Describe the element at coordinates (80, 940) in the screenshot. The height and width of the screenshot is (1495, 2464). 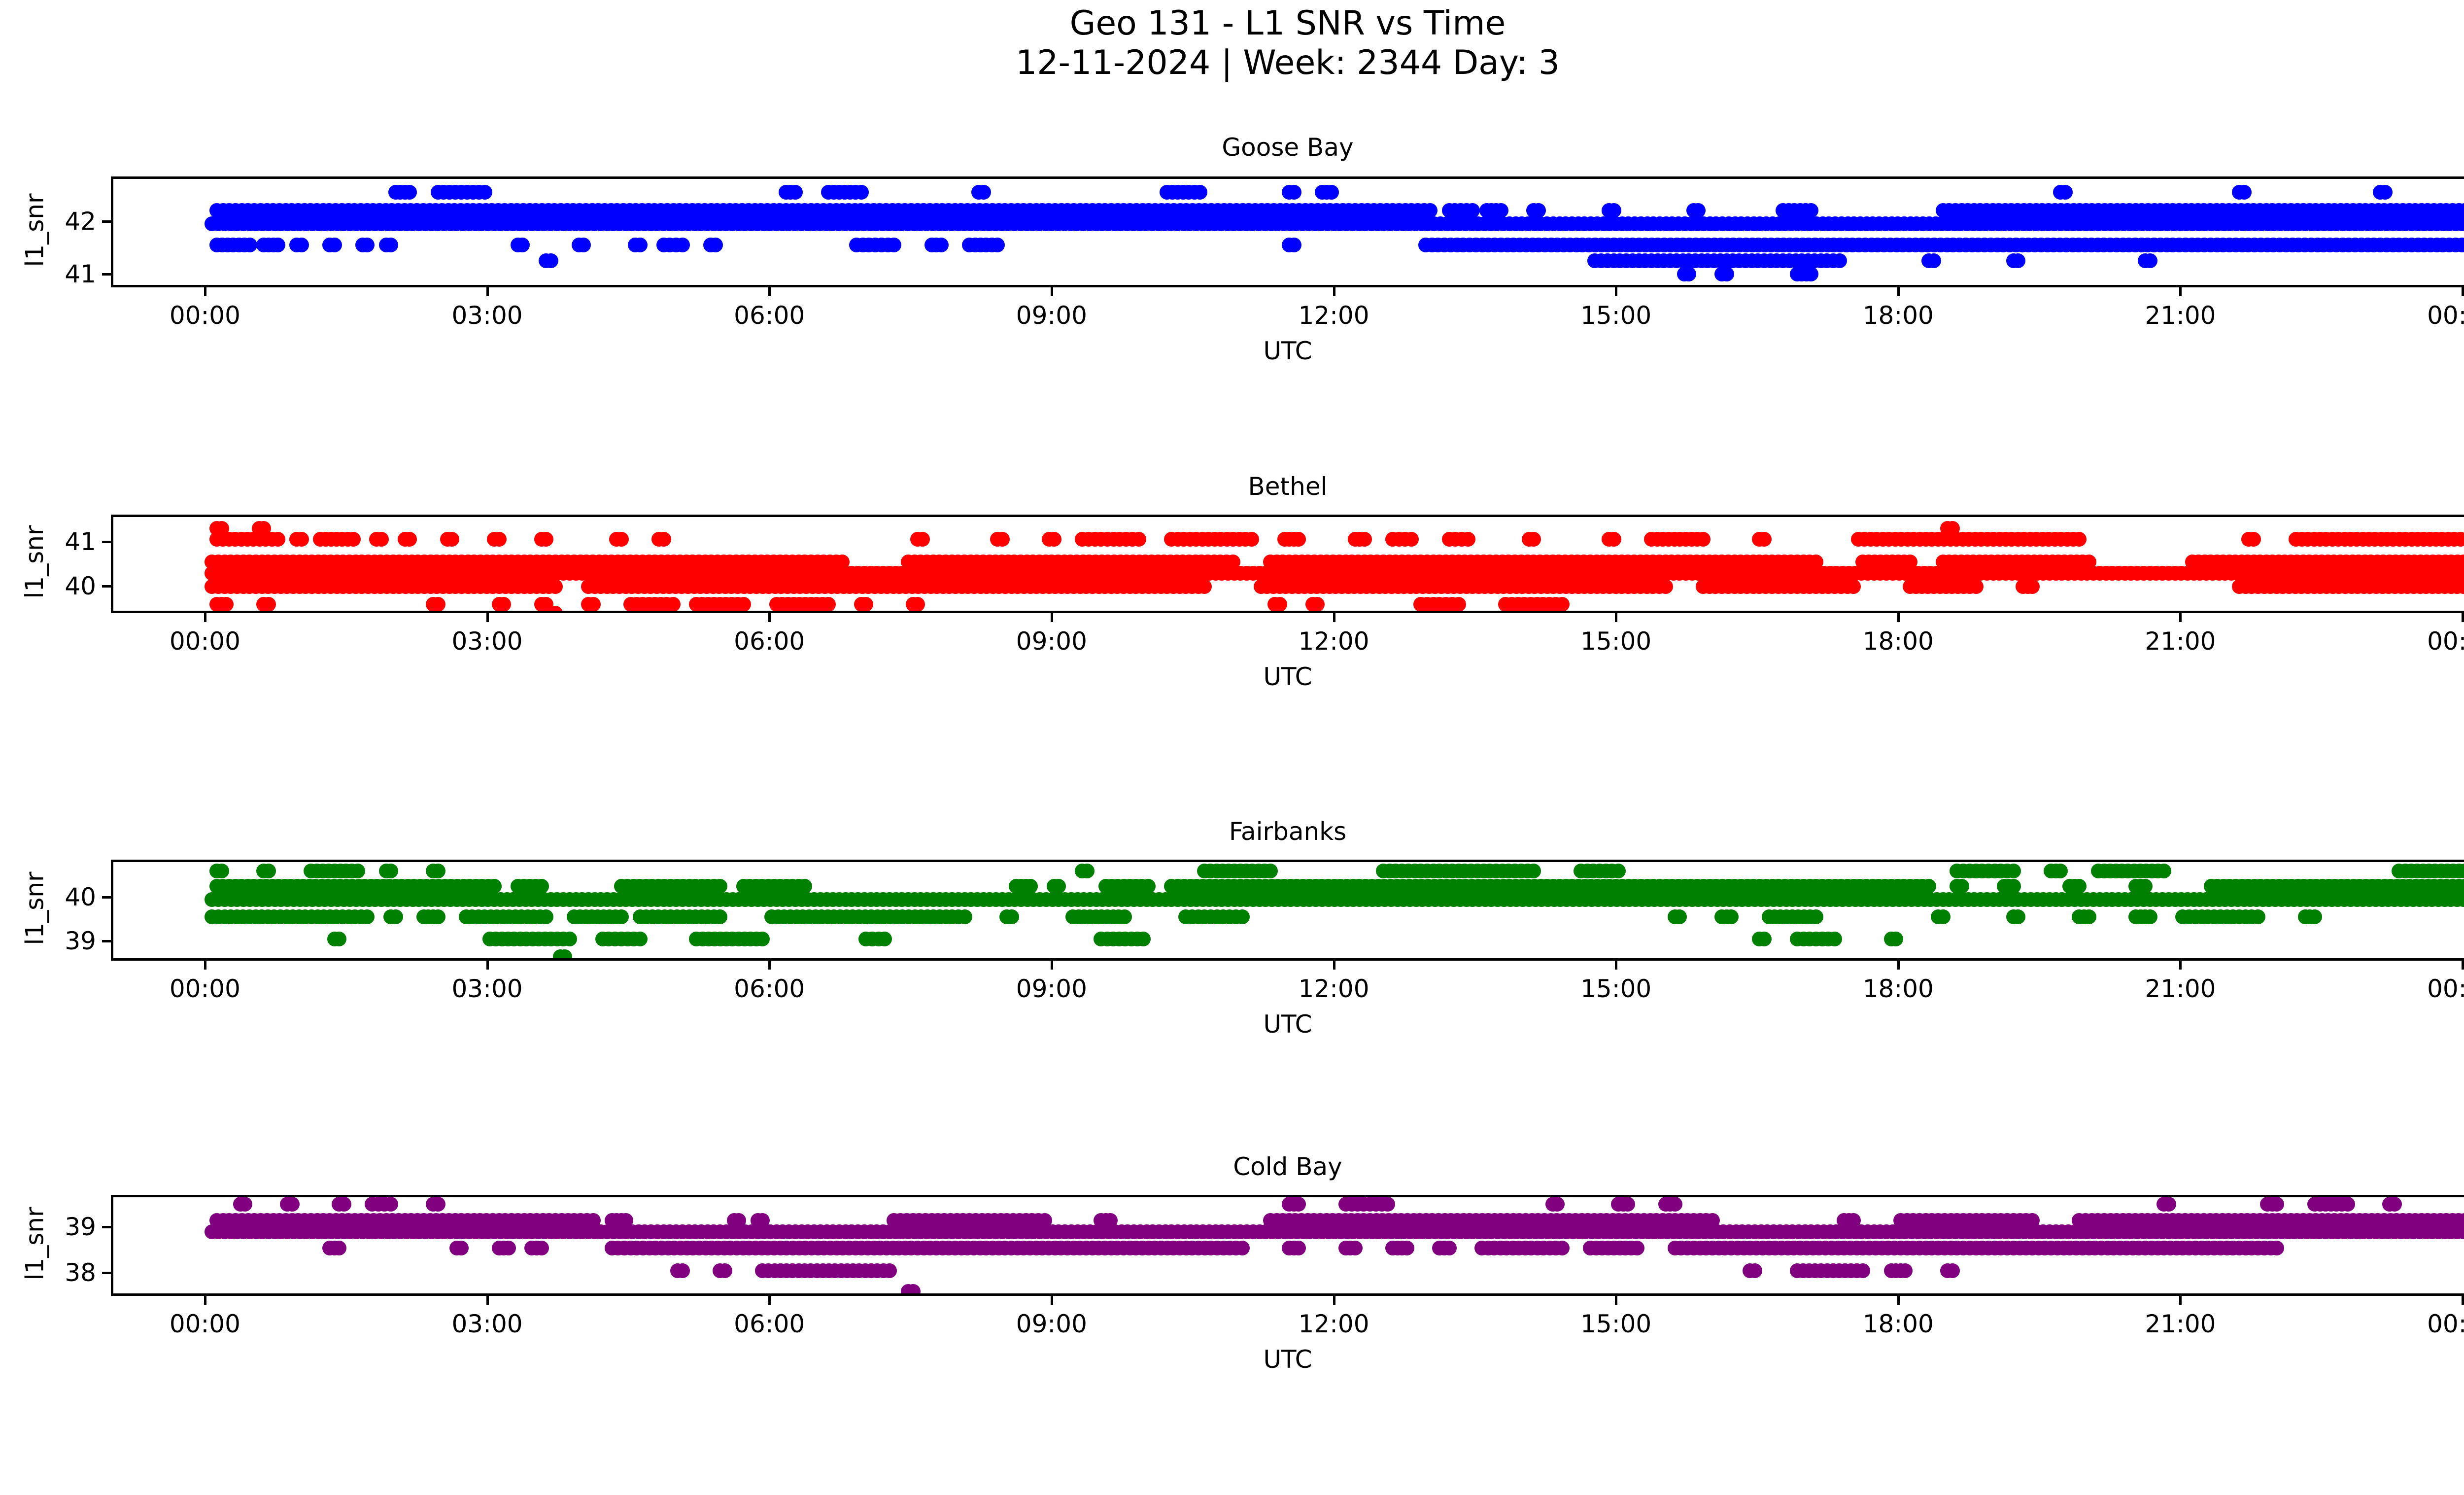
I see `y-tick-label: 39` at that location.